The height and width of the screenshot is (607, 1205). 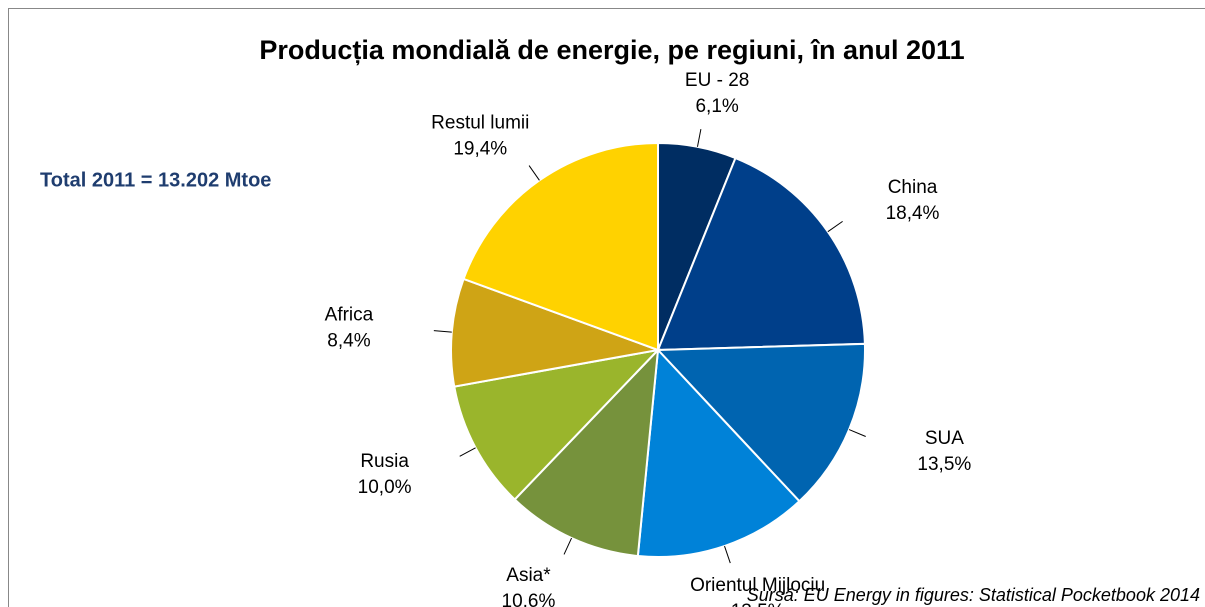 I want to click on slice-label: Africa, so click(x=349, y=314).